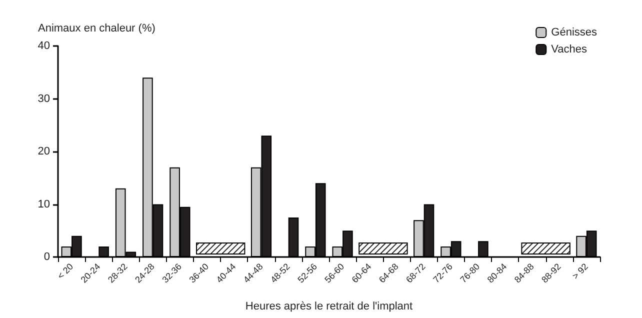 This screenshot has height=318, width=642. Describe the element at coordinates (44, 152) in the screenshot. I see `y-tick-label: 20` at that location.